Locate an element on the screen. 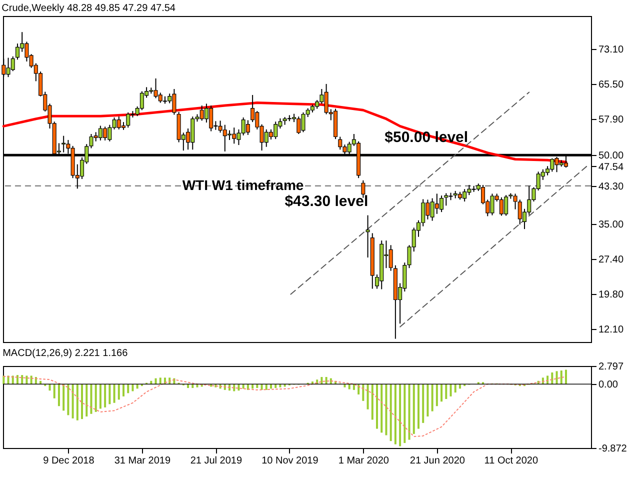  ref-line-label: $43.30 level is located at coordinates (326, 201).